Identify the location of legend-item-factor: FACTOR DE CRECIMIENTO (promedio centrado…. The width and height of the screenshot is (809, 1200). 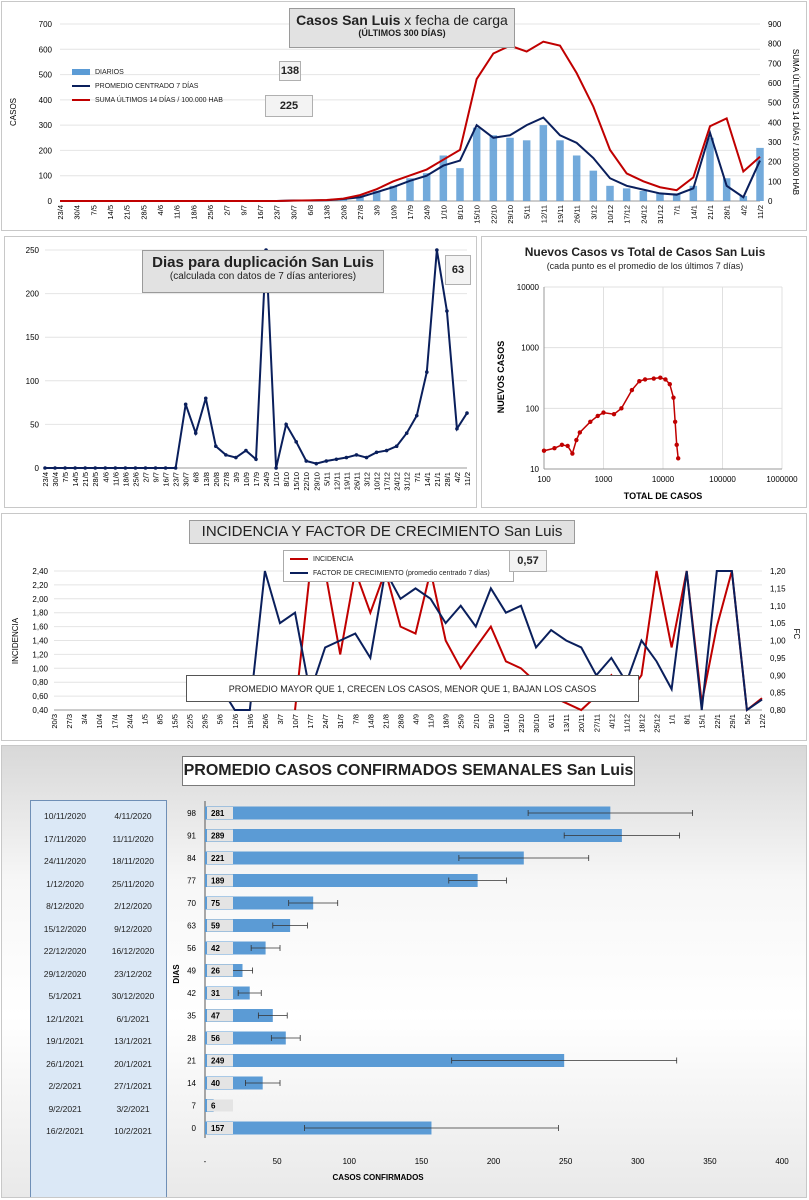
(398, 573).